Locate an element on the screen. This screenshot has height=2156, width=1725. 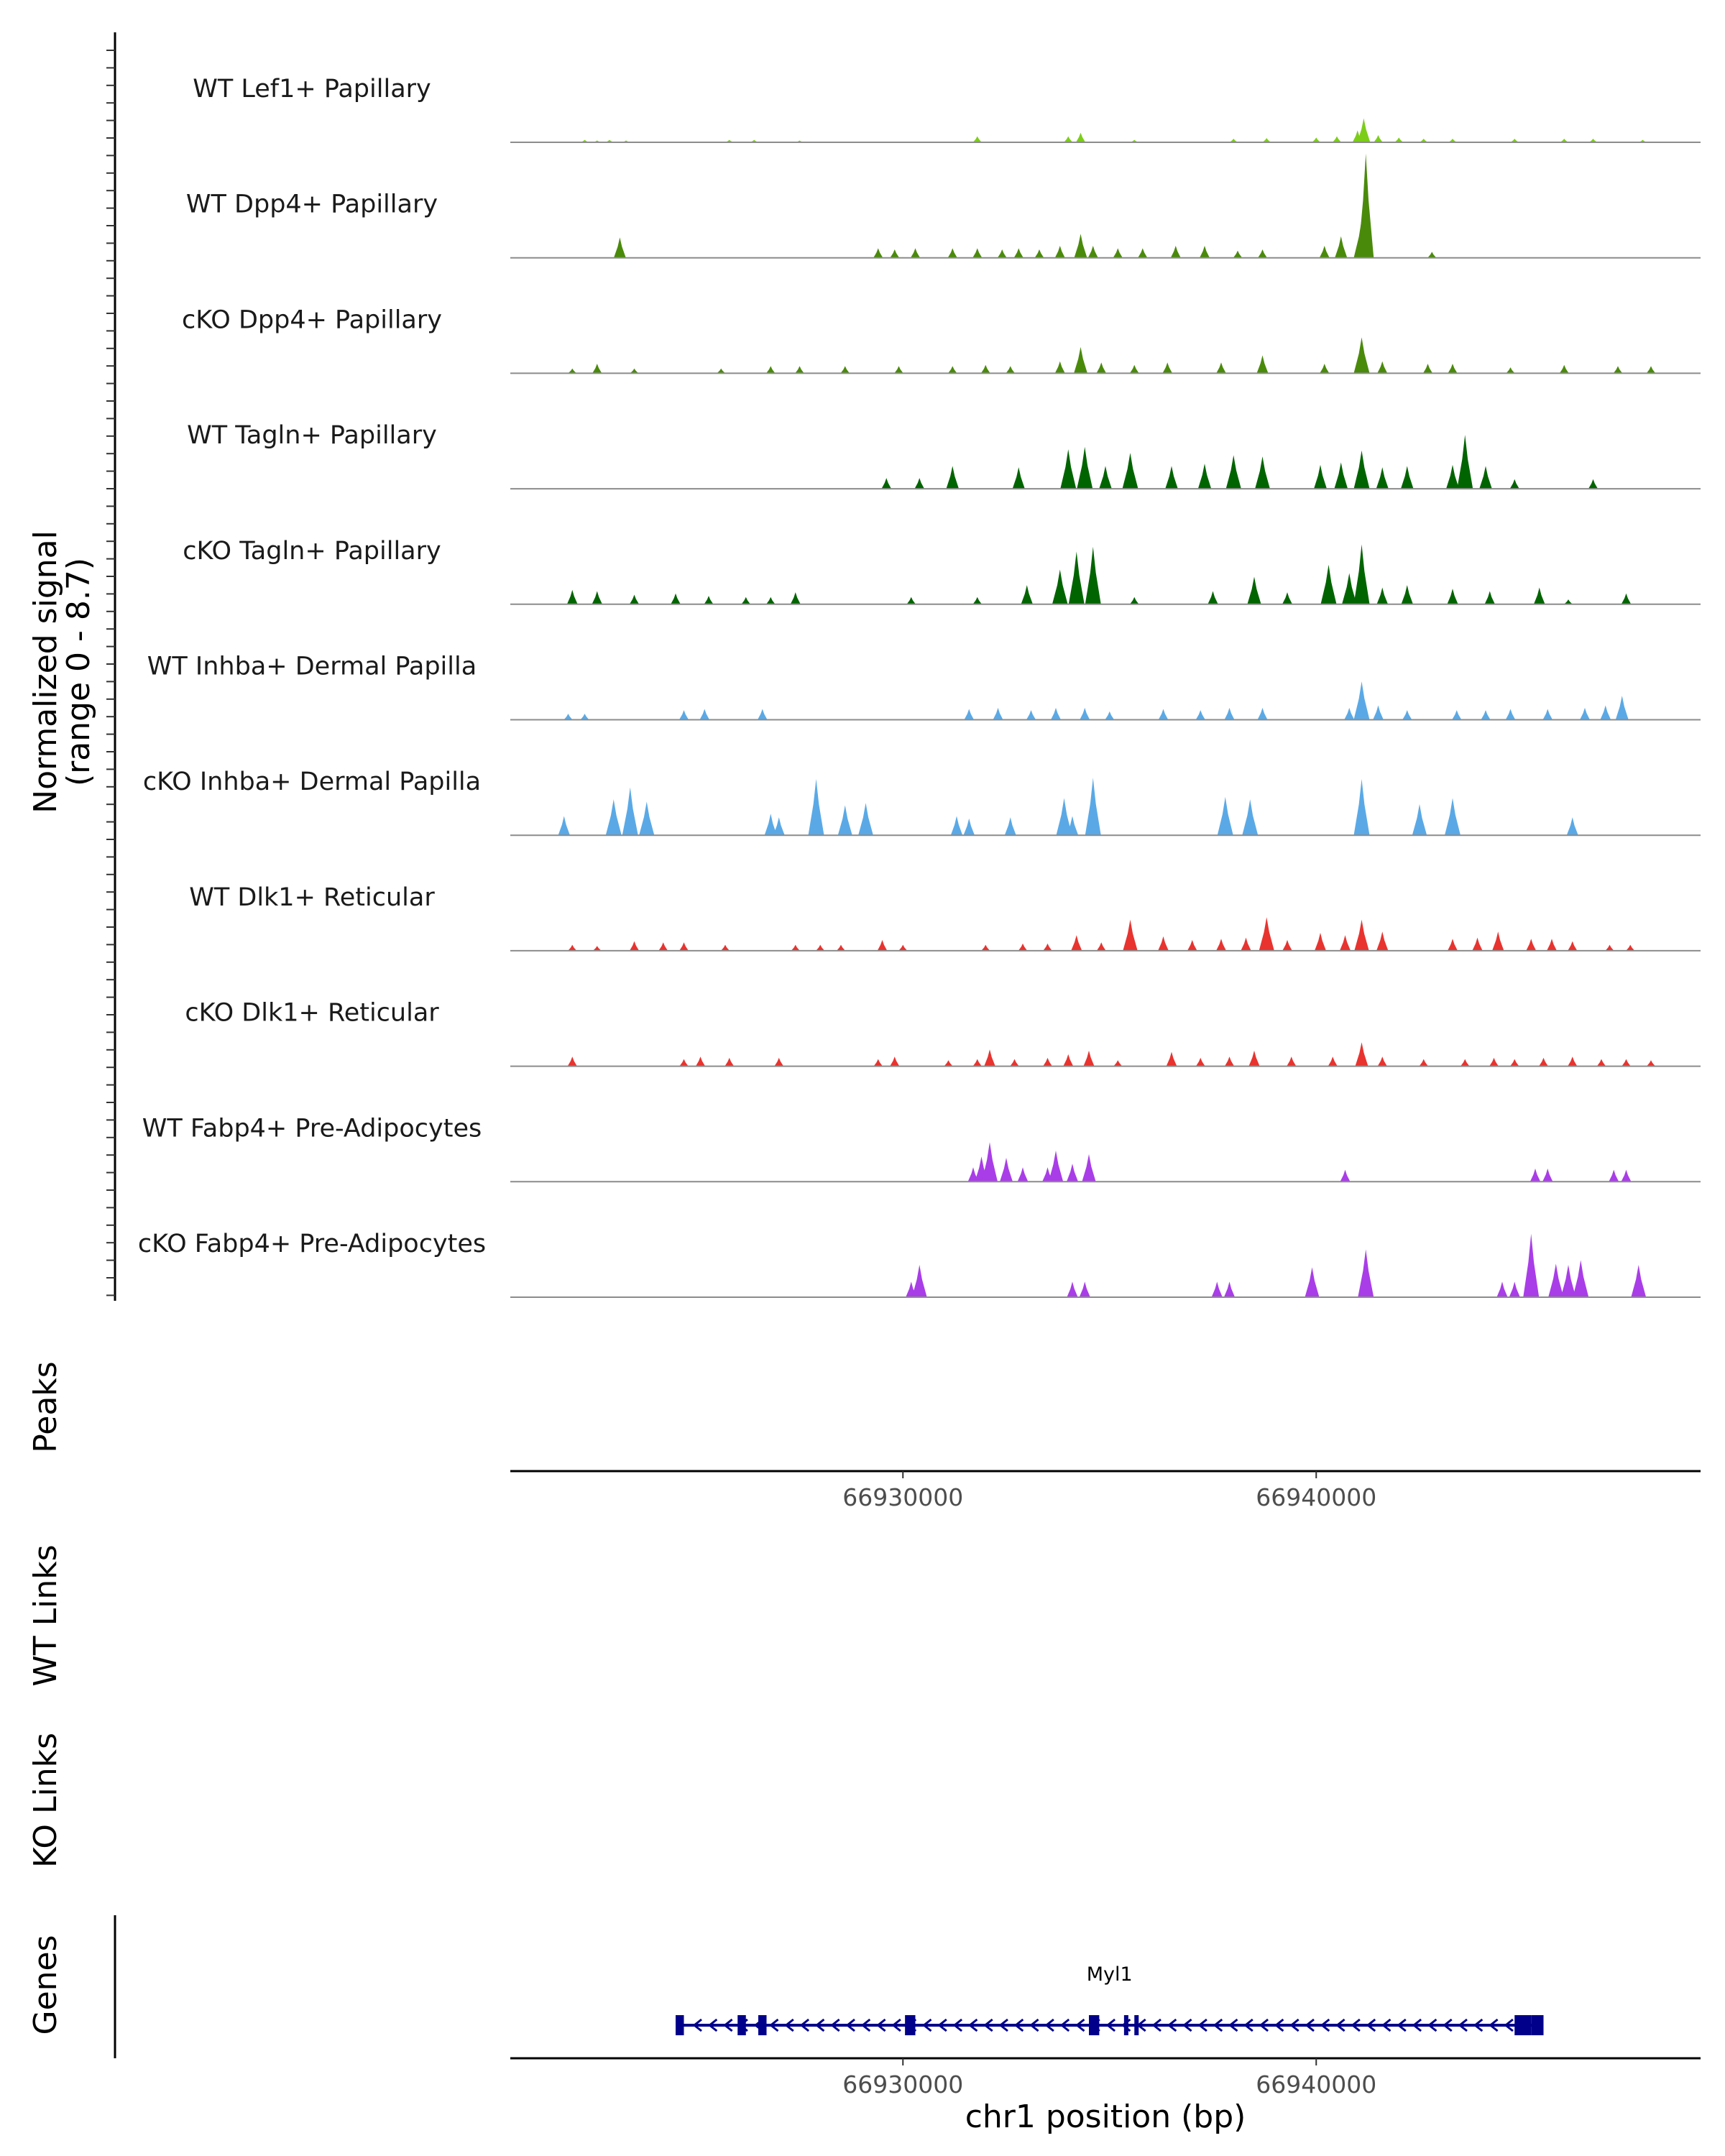
track-label: WT Tagln+ Papillary is located at coordinates (312, 435).